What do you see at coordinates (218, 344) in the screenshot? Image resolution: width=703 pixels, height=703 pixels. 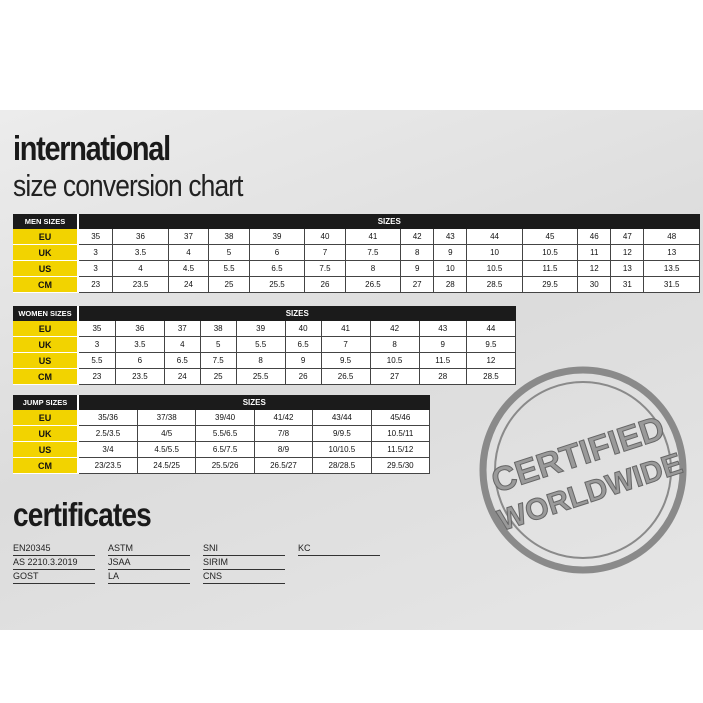 I see `size-cell: 5` at bounding box center [218, 344].